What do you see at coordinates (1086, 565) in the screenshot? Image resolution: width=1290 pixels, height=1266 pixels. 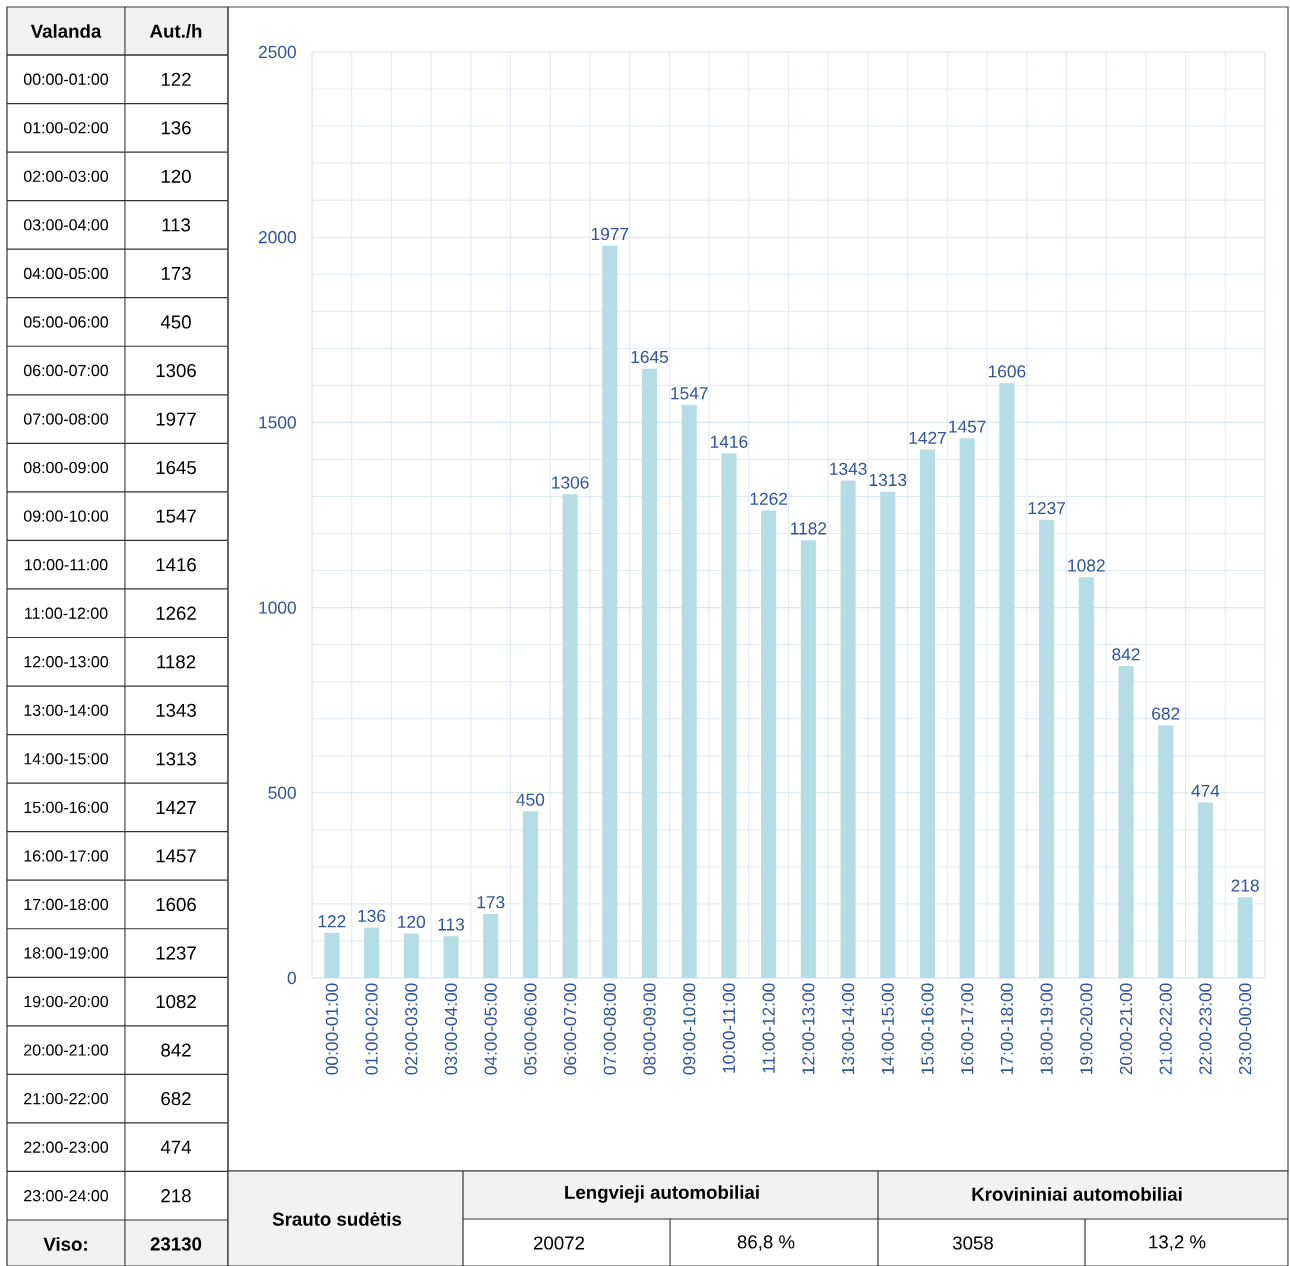 I see `data-label: 1082` at bounding box center [1086, 565].